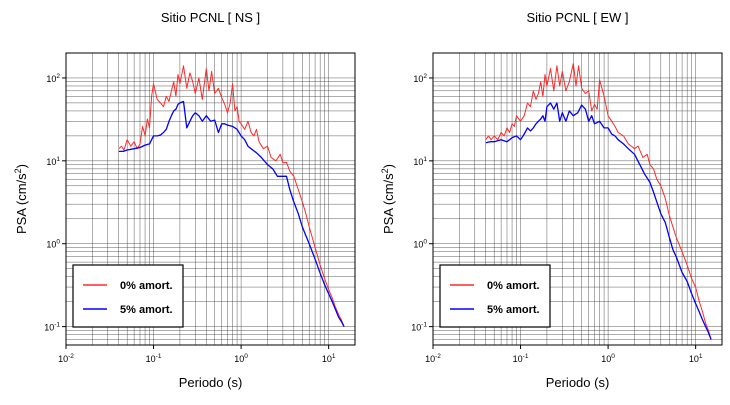  I want to click on chart-title: Sitio PCNL [ NS ], so click(210, 17).